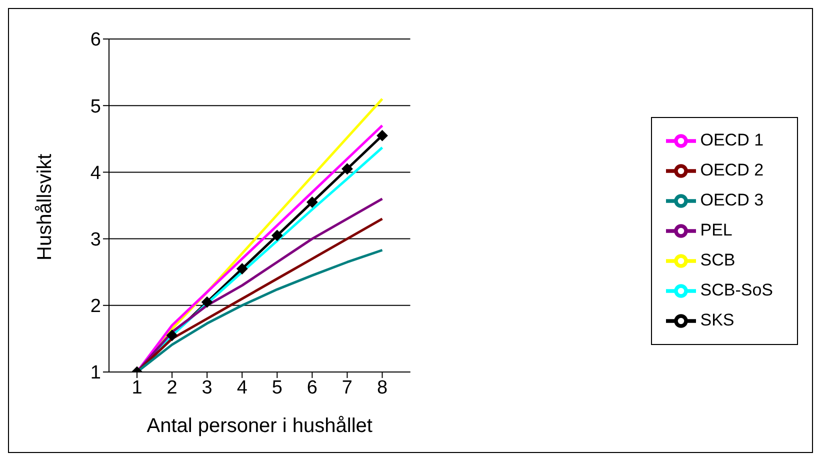 The width and height of the screenshot is (821, 461). What do you see at coordinates (95, 240) in the screenshot?
I see `y-tick-label: 3` at bounding box center [95, 240].